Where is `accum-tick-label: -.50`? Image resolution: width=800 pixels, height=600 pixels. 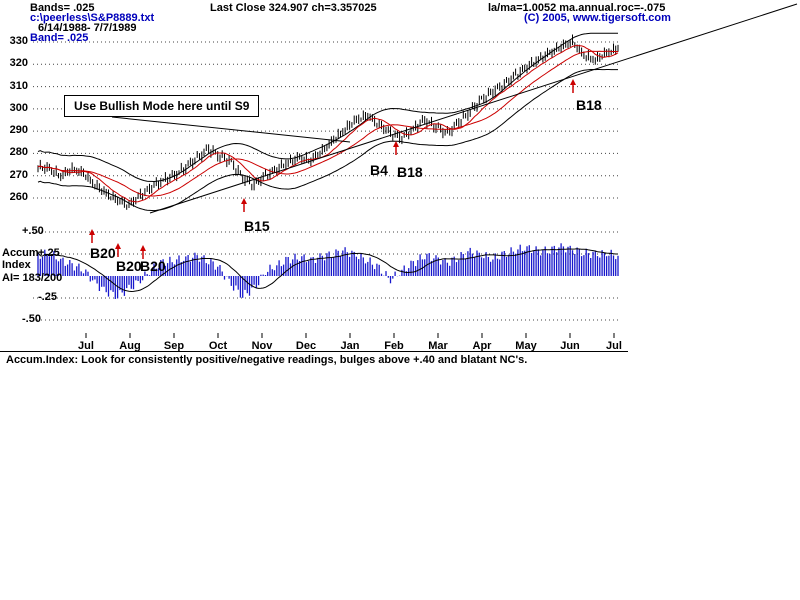
accum-tick-label: -.50 is located at coordinates (31, 319).